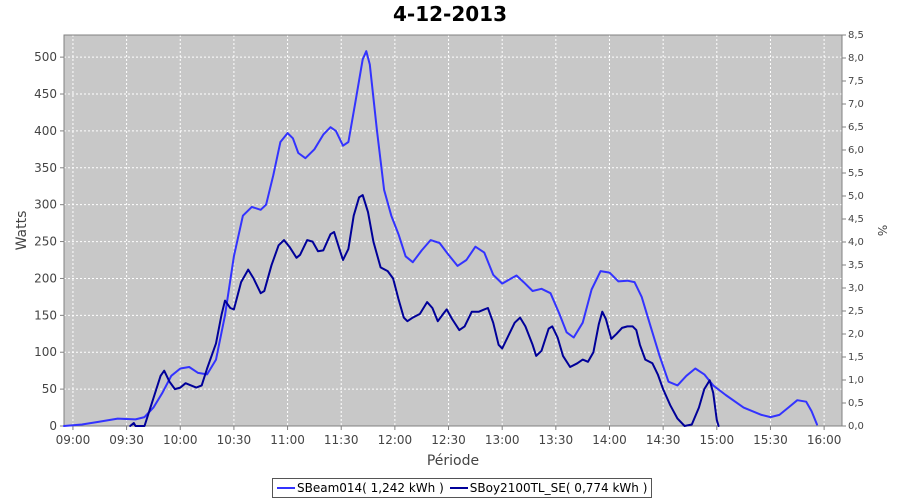 Image resolution: width=900 pixels, height=500 pixels. I want to click on y2-axis-title: %, so click(882, 230).